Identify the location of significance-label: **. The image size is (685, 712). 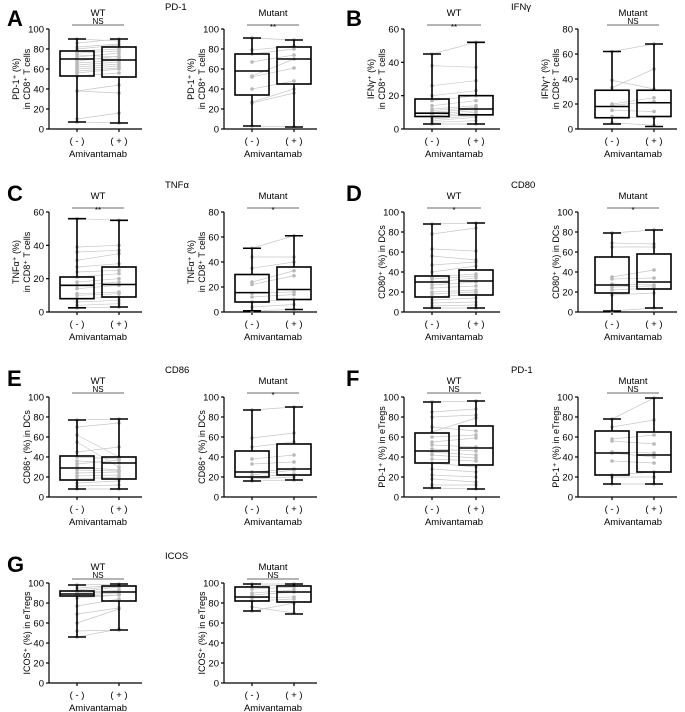
(273, 27).